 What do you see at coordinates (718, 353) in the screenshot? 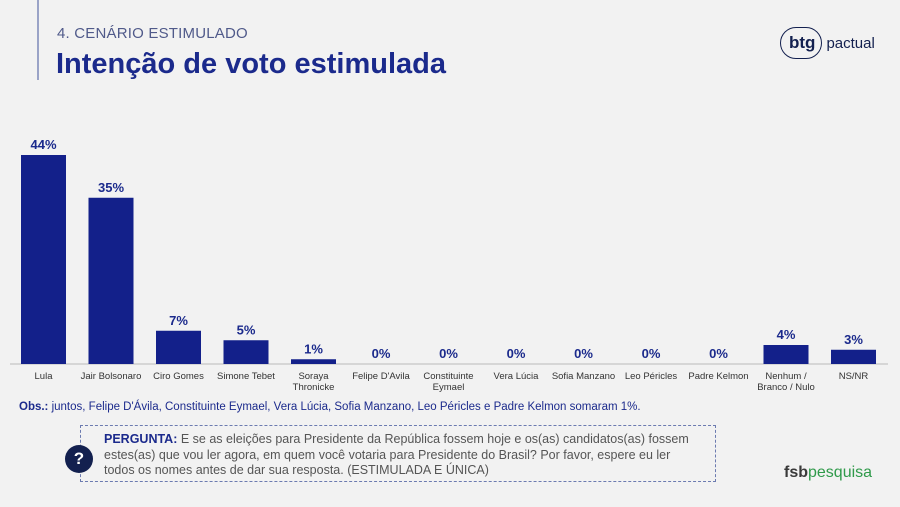
I see `data-label-10: 0%` at bounding box center [718, 353].